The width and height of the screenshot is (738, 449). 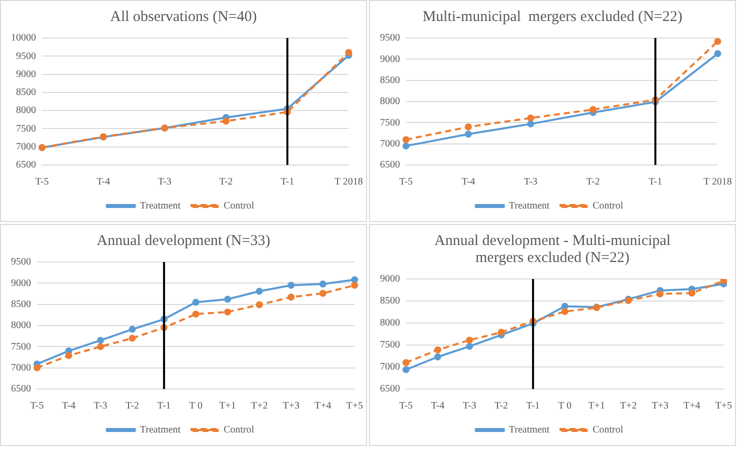 I want to click on chart-title: Annual development (N=33), so click(x=184, y=241).